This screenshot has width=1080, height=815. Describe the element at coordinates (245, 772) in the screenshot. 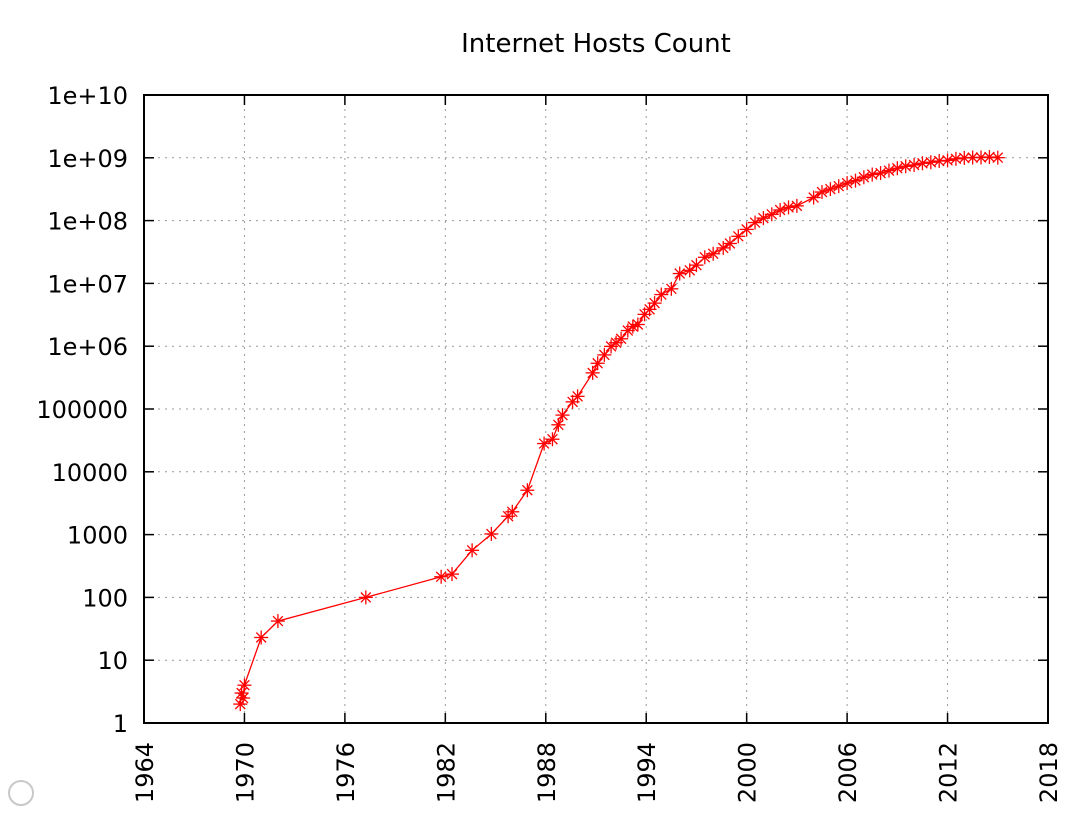

I see `x-tick-label: 1970` at that location.